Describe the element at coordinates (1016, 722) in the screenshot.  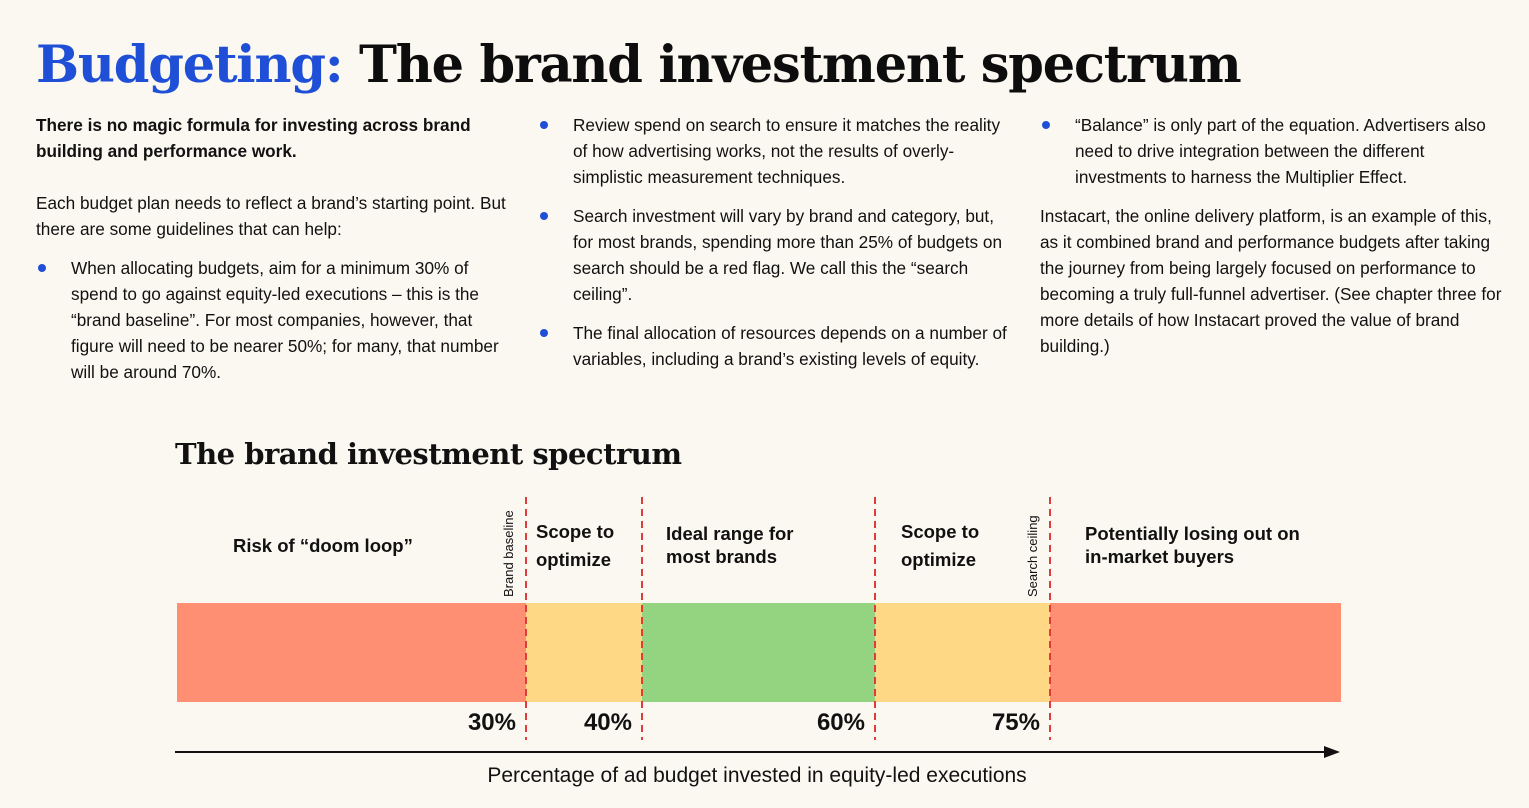
I see `threshold-label-75: 75%` at that location.